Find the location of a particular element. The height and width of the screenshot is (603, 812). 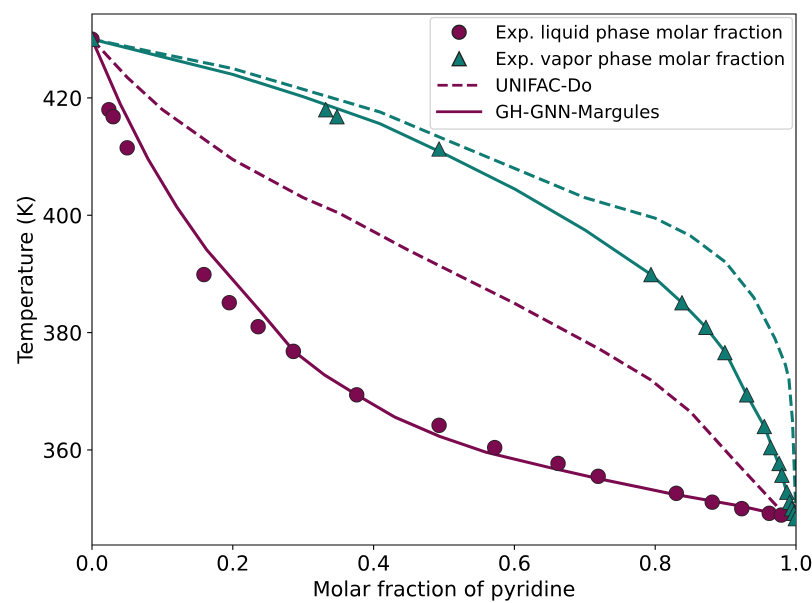

y-tick-label: 360 is located at coordinates (62, 450).